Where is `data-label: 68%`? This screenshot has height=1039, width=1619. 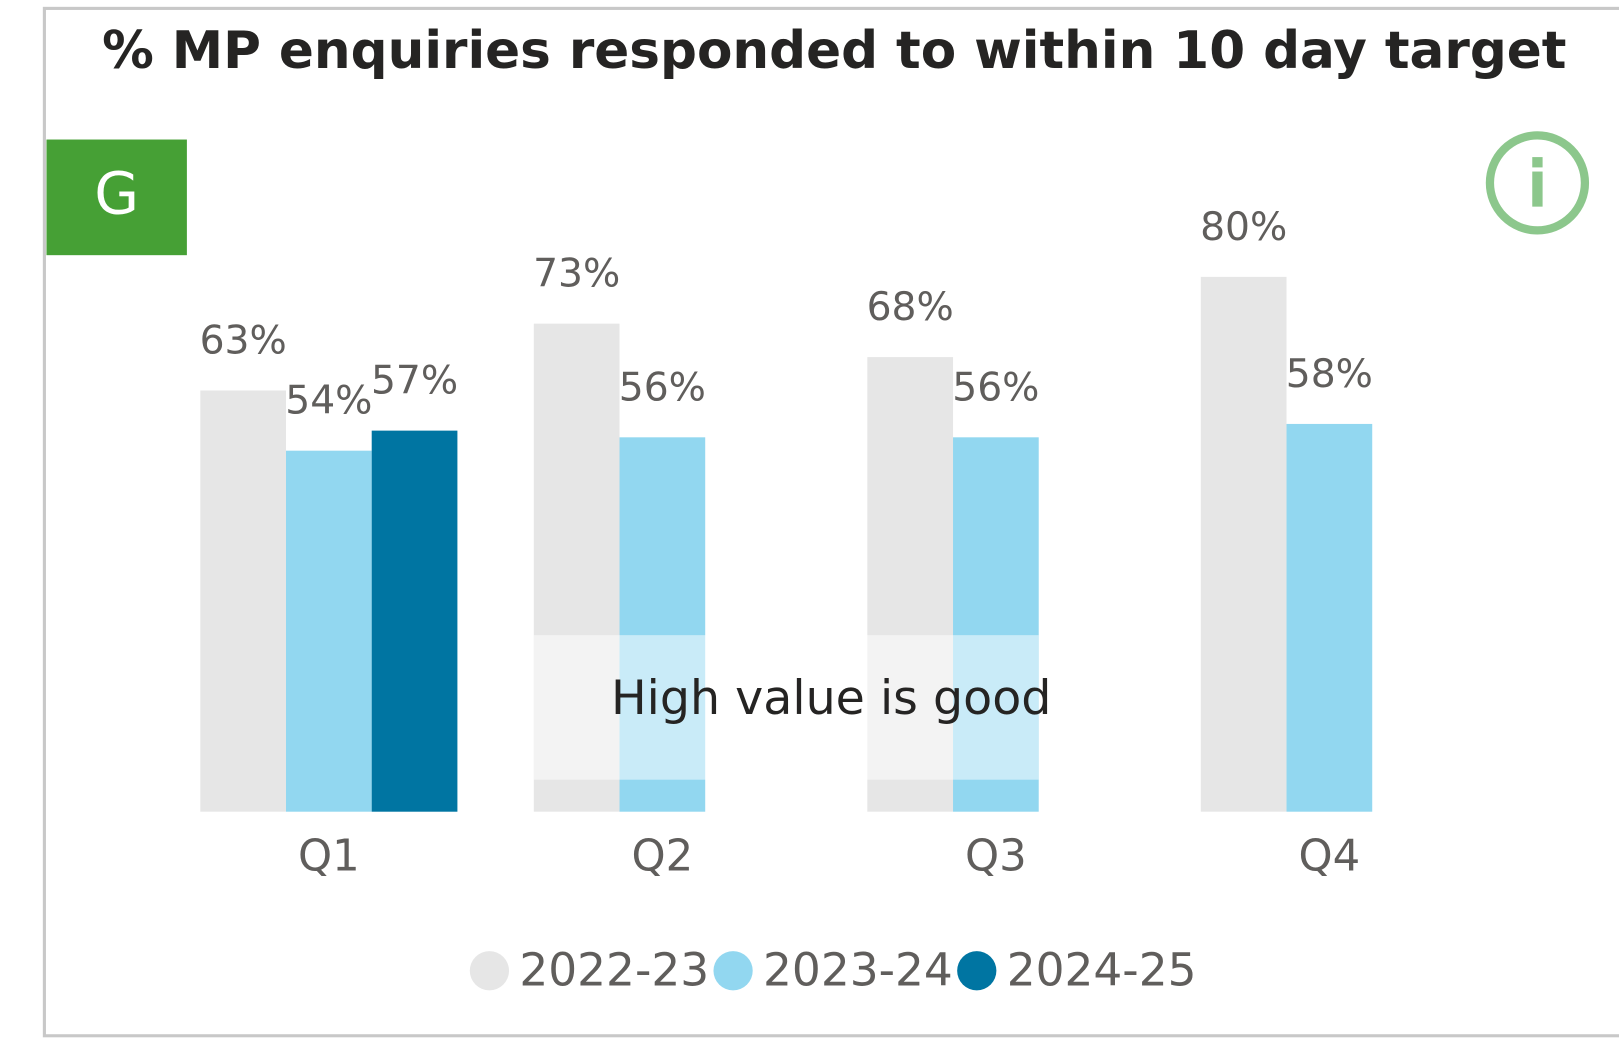 data-label: 68% is located at coordinates (910, 307).